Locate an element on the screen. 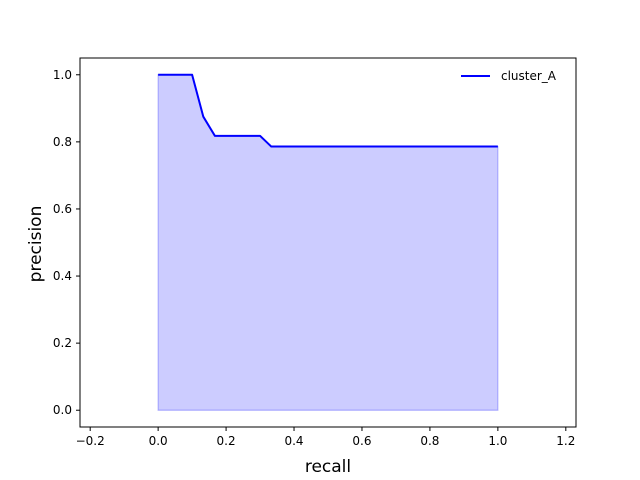 The width and height of the screenshot is (640, 480). y-tick-label: 0.0 is located at coordinates (62, 410).